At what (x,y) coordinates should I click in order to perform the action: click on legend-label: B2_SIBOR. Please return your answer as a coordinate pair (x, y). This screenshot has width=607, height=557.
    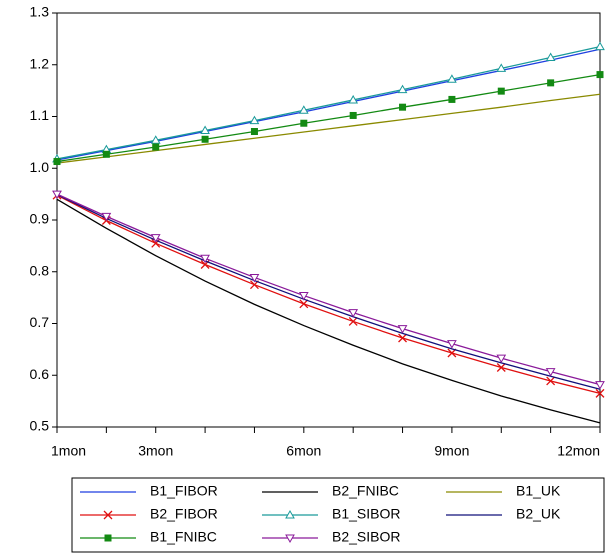
    Looking at the image, I should click on (366, 537).